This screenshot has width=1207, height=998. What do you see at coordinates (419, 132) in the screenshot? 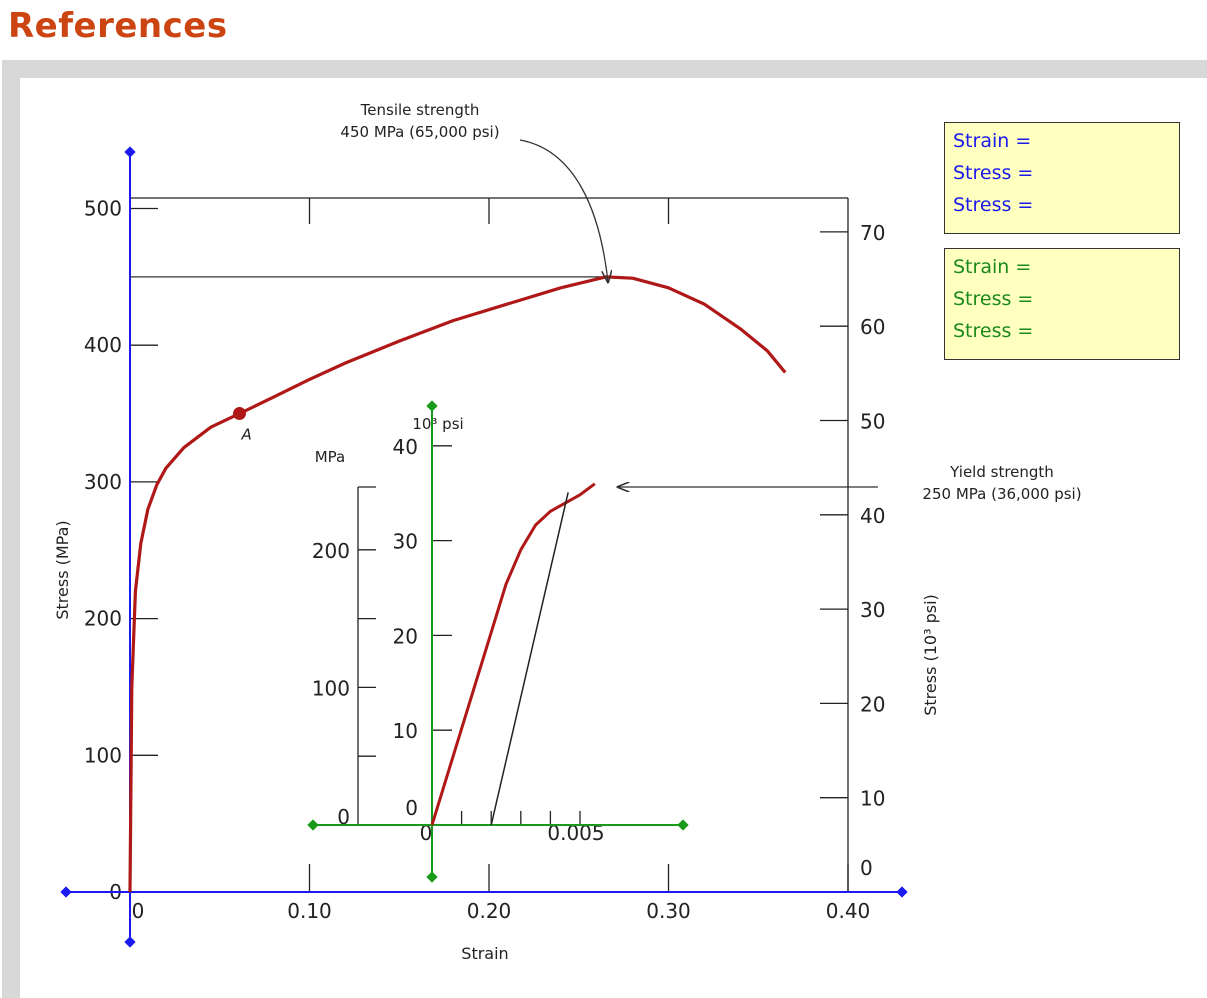
I see `tensile-strength-value: 450 MPa (65,000 psi)` at bounding box center [419, 132].